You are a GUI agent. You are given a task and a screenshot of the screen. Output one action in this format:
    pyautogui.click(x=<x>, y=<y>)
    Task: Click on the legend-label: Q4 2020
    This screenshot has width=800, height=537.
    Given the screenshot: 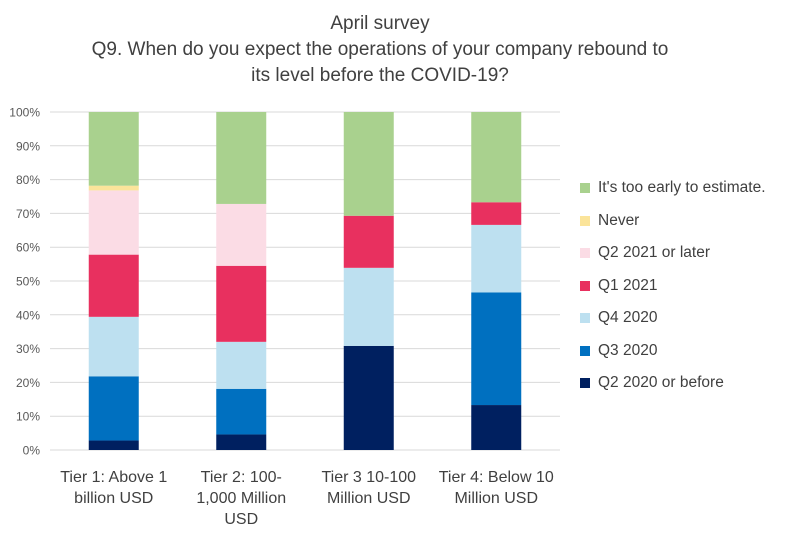 What is the action you would take?
    pyautogui.click(x=628, y=318)
    